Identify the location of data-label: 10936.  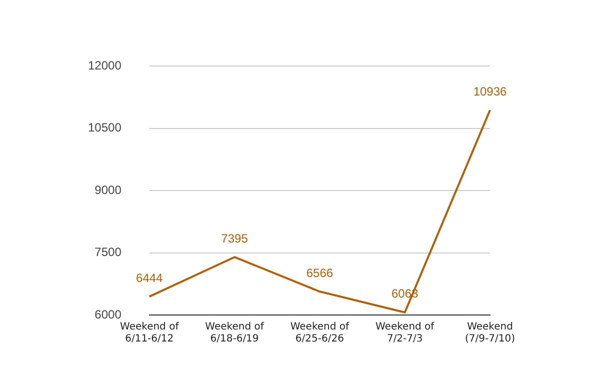
(490, 91).